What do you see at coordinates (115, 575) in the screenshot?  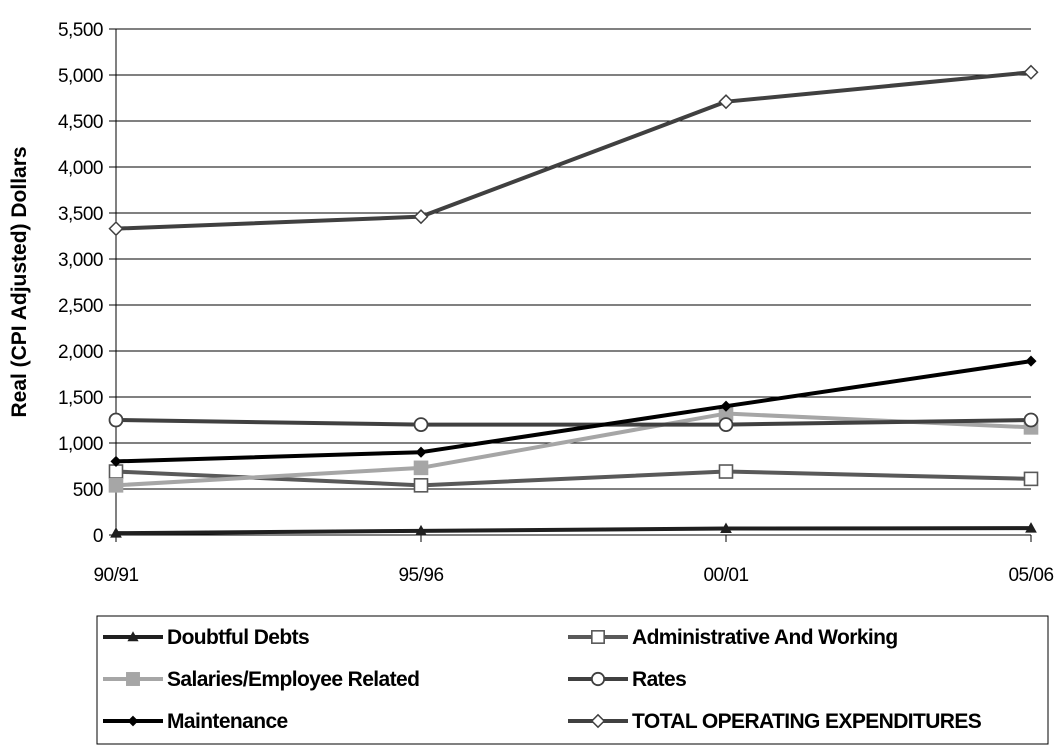 I see `x-tick-label: 90/91` at bounding box center [115, 575].